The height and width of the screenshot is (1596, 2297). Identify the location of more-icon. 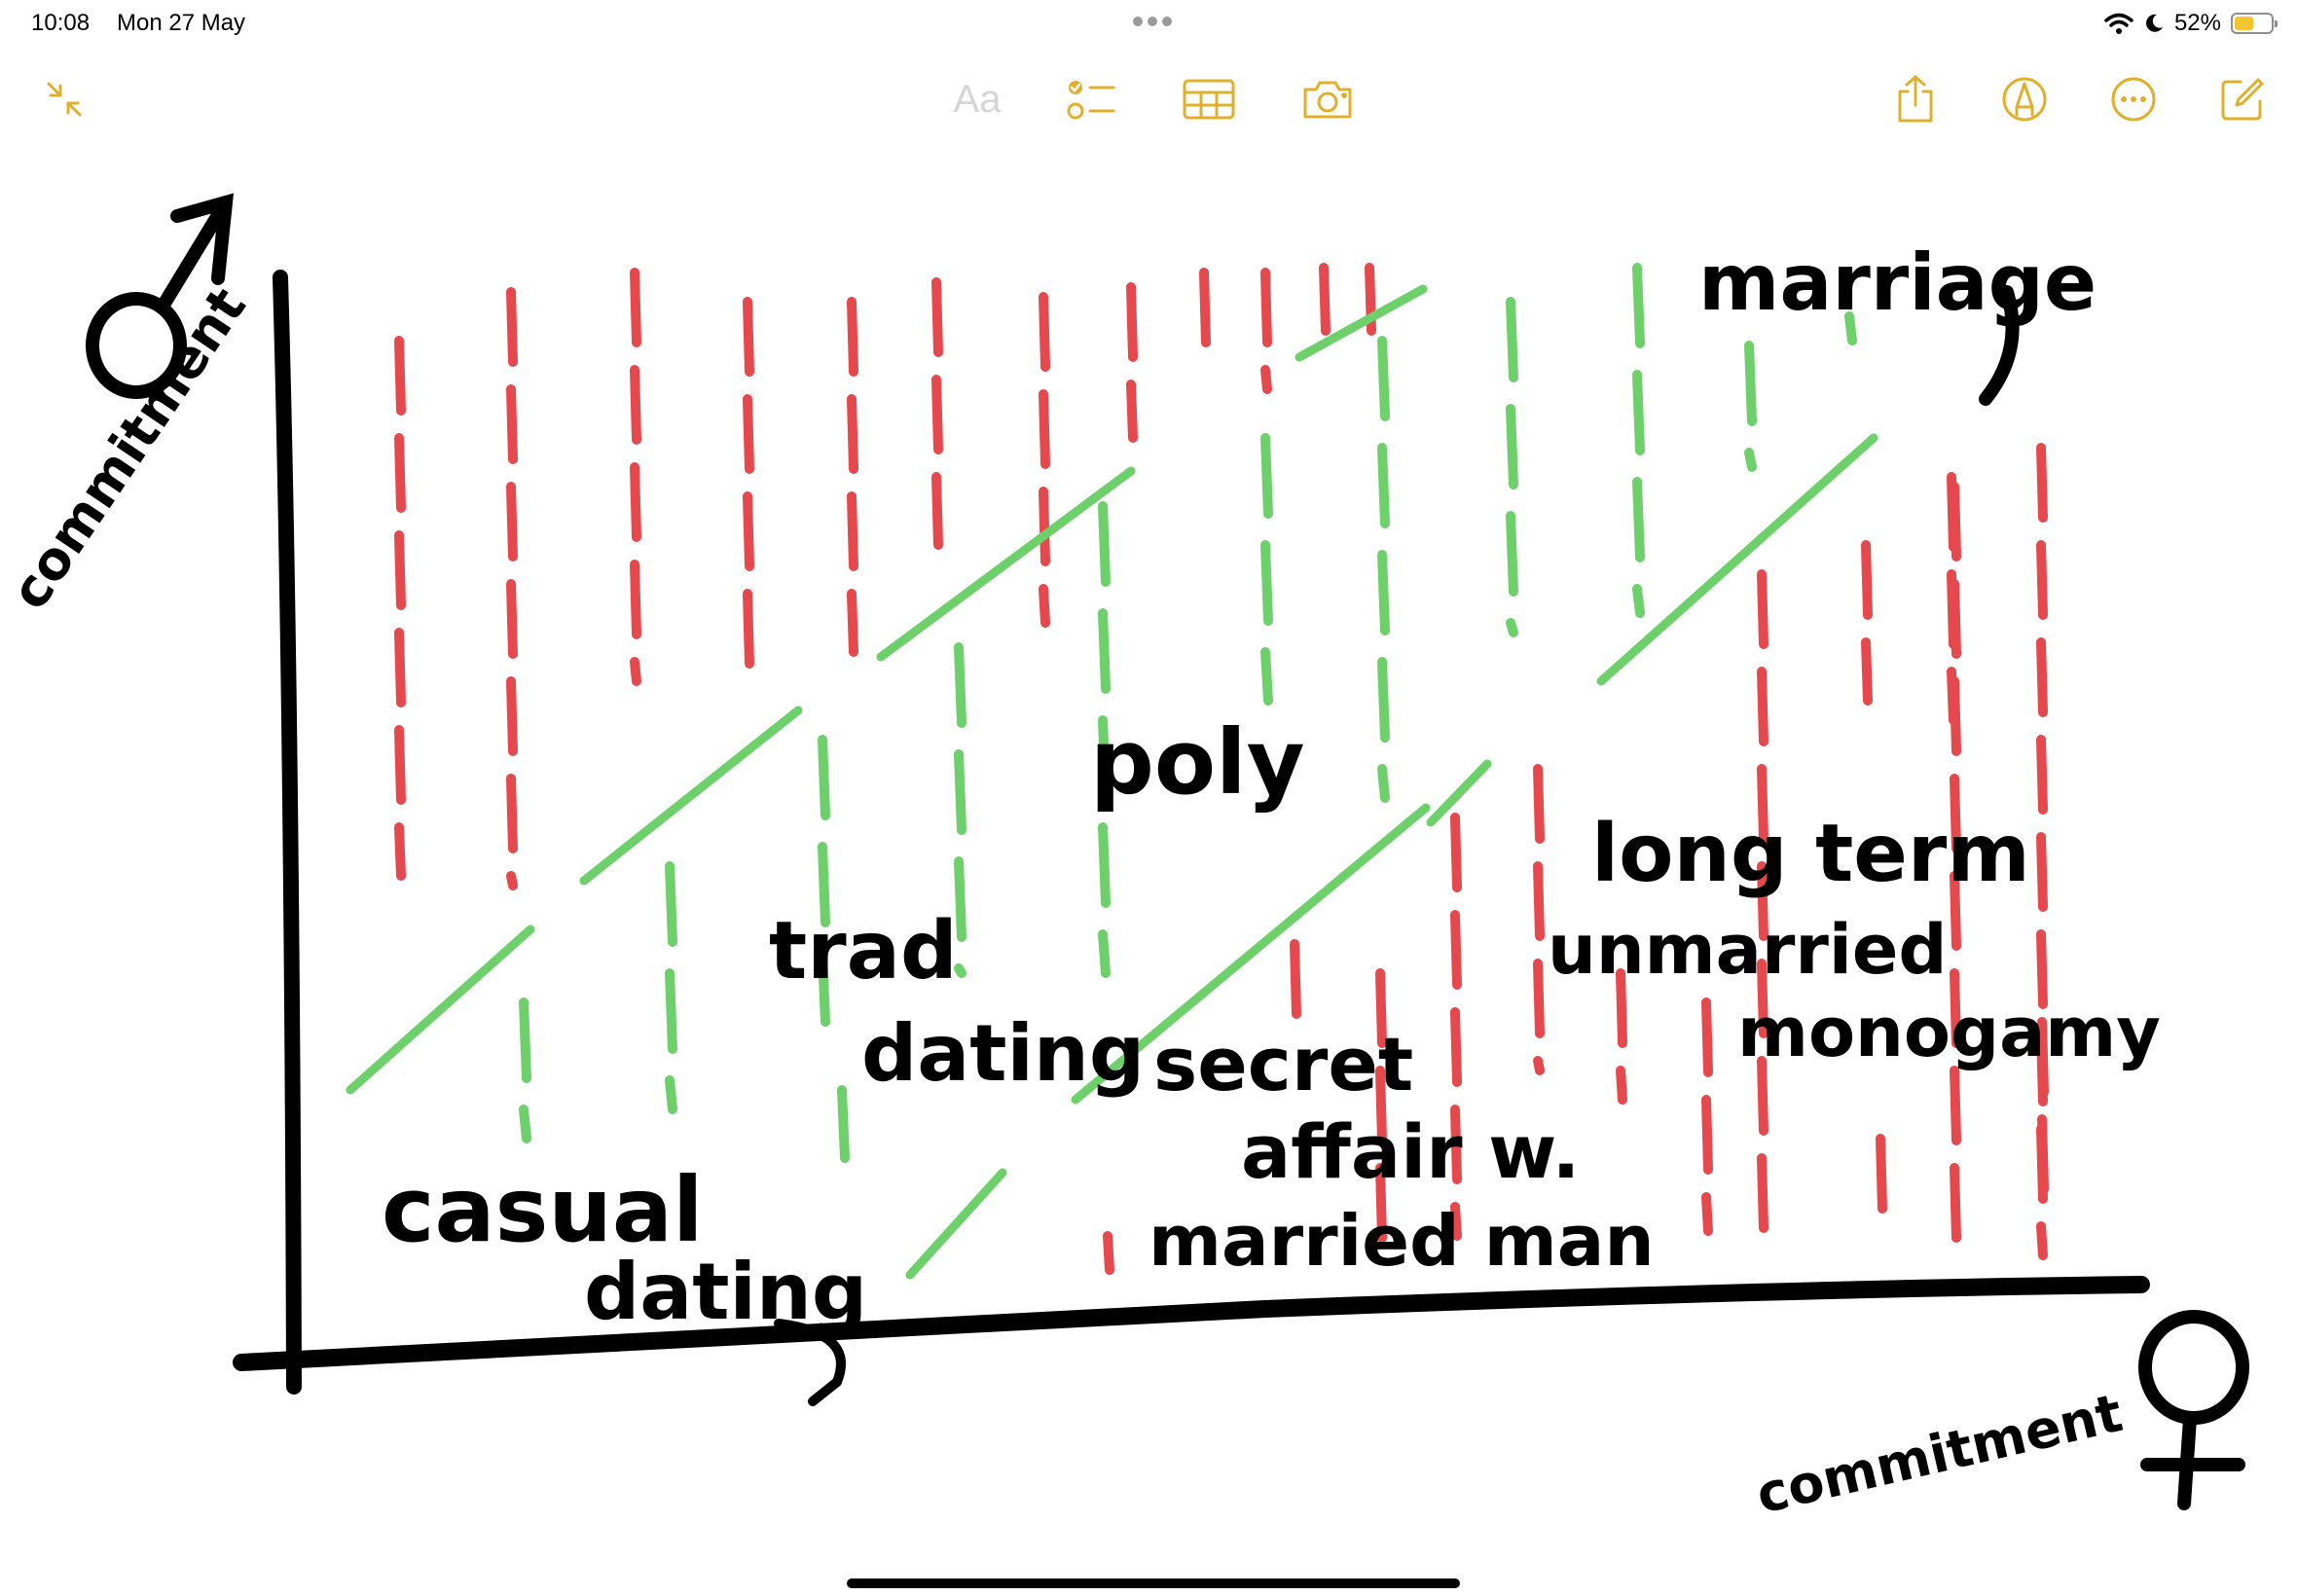
(2133, 99).